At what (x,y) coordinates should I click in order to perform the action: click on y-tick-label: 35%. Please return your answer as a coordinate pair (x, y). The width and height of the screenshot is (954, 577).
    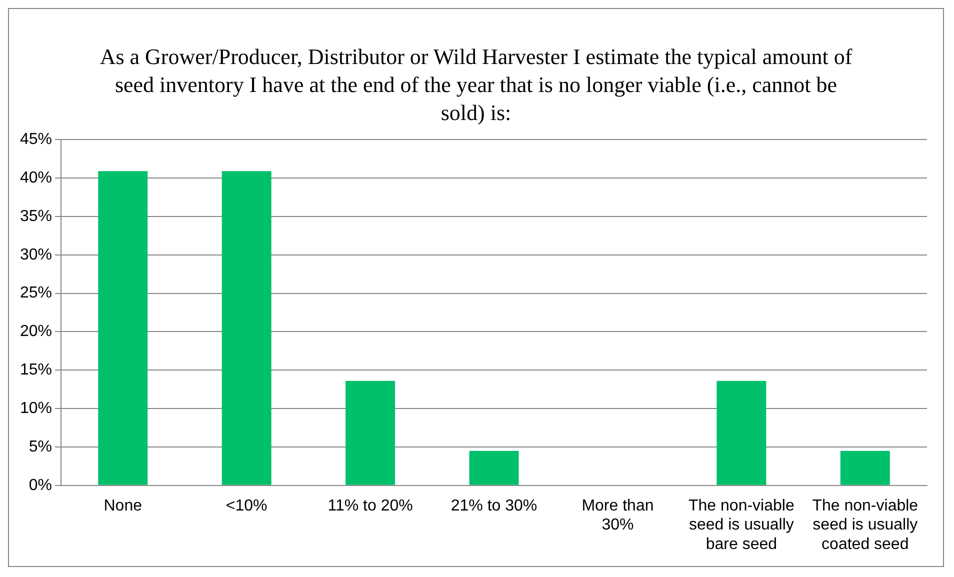
    Looking at the image, I should click on (36, 216).